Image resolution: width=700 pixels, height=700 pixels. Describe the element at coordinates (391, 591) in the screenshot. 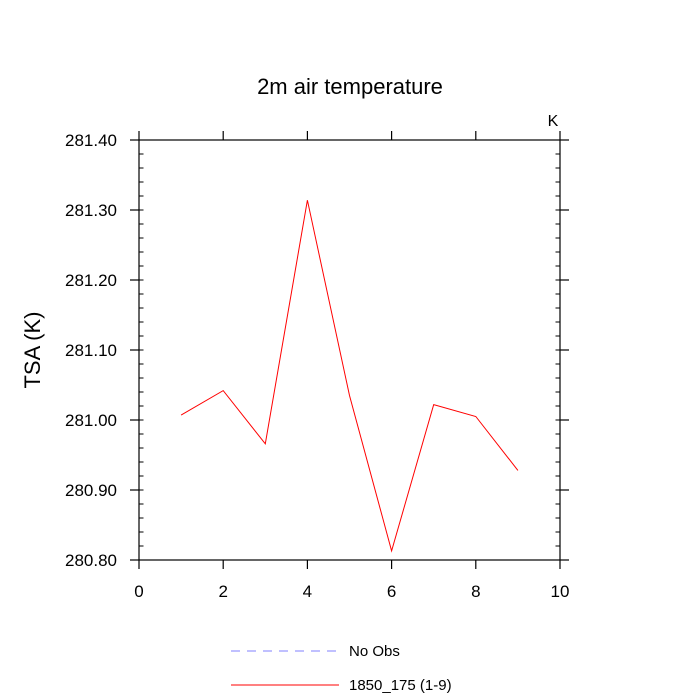

I see `x-tick-label: 6` at that location.